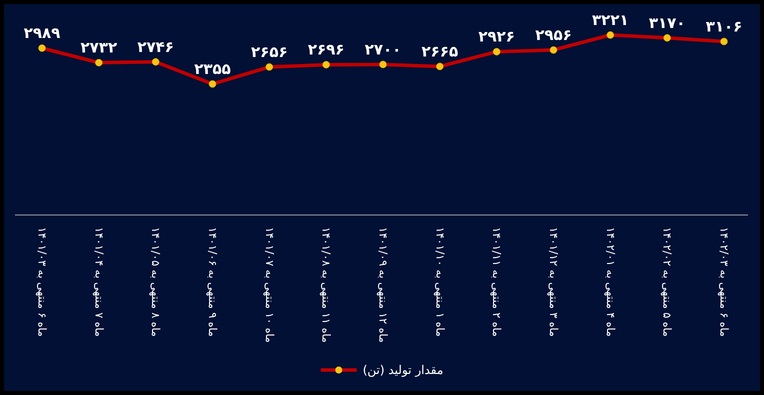 This screenshot has height=395, width=764. I want to click on x-tick-label: ماه ۱۲ منتهی به ۱۴۰۱/۰۹, so click(383, 285).